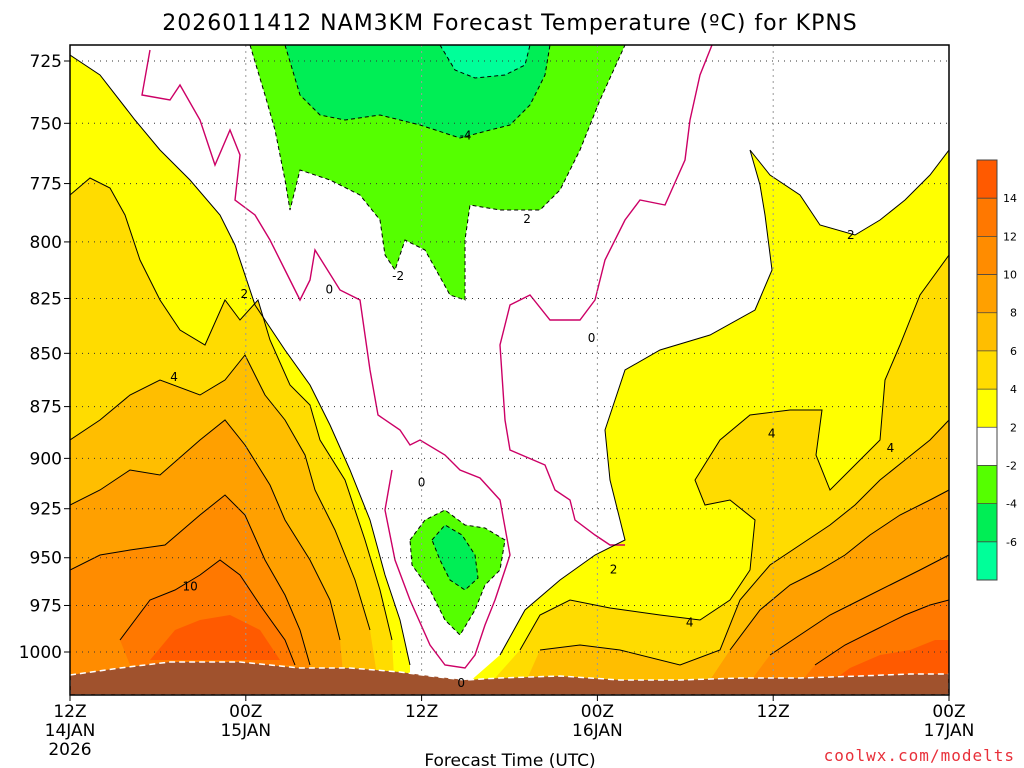 This screenshot has width=1024, height=768. What do you see at coordinates (189, 587) in the screenshot?
I see `contour-label: 10` at bounding box center [189, 587].